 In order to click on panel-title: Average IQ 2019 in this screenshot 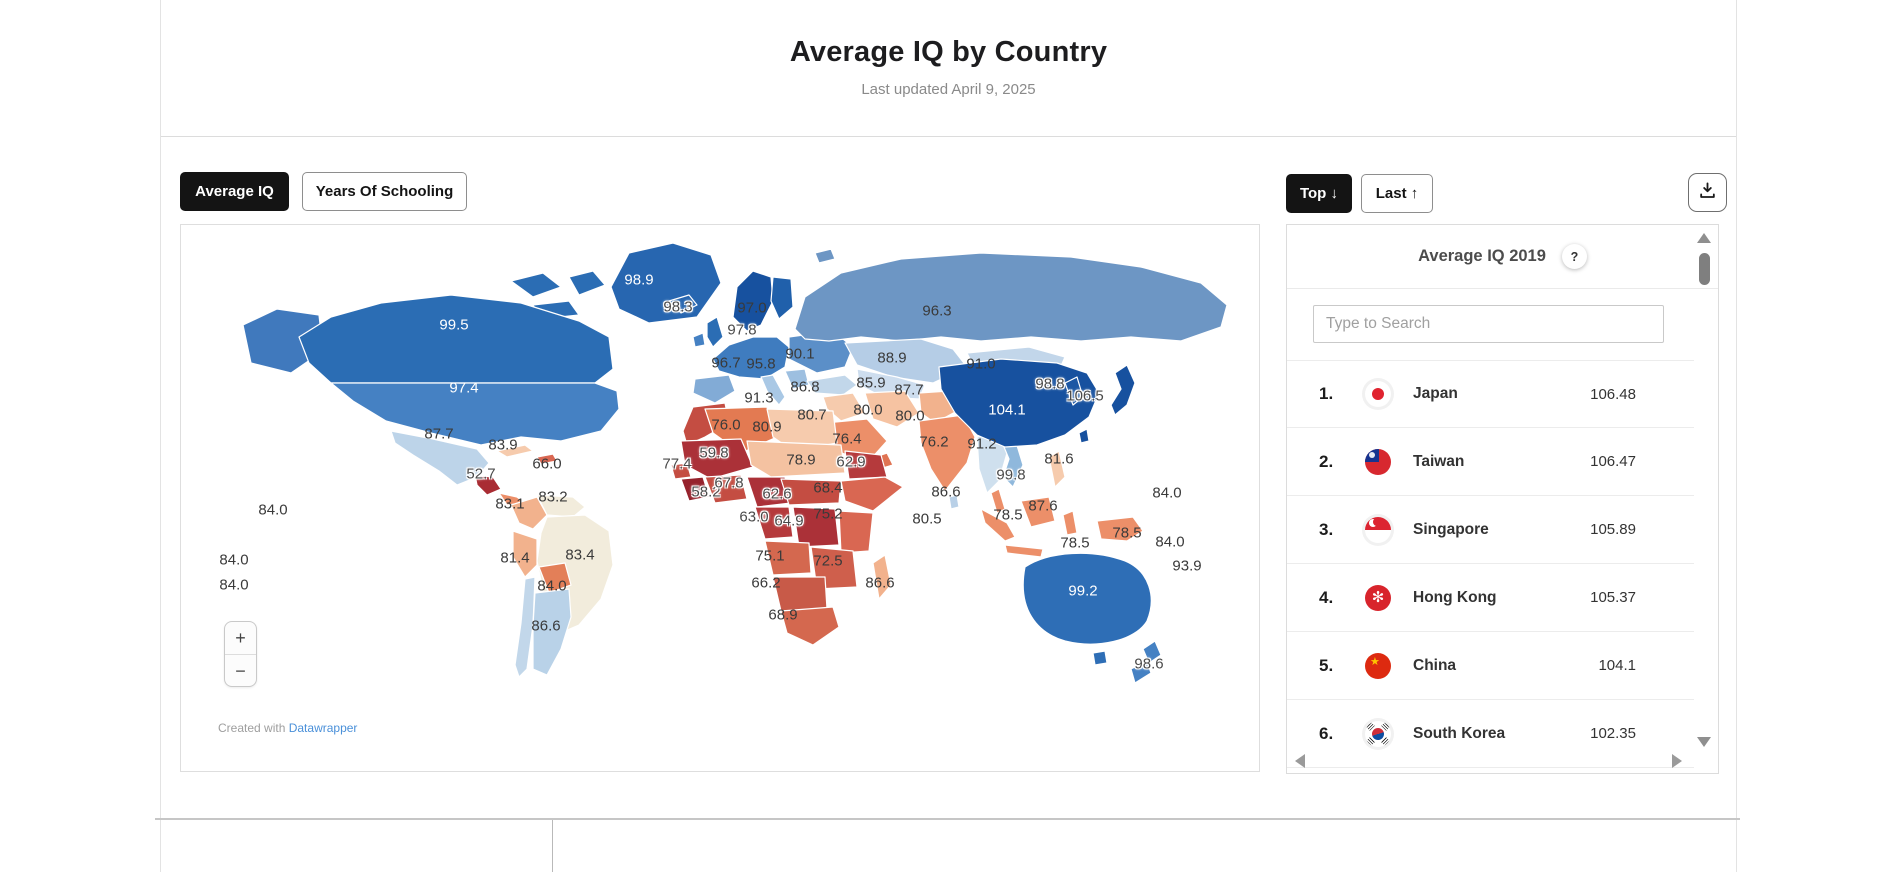, I will do `click(1482, 256)`.